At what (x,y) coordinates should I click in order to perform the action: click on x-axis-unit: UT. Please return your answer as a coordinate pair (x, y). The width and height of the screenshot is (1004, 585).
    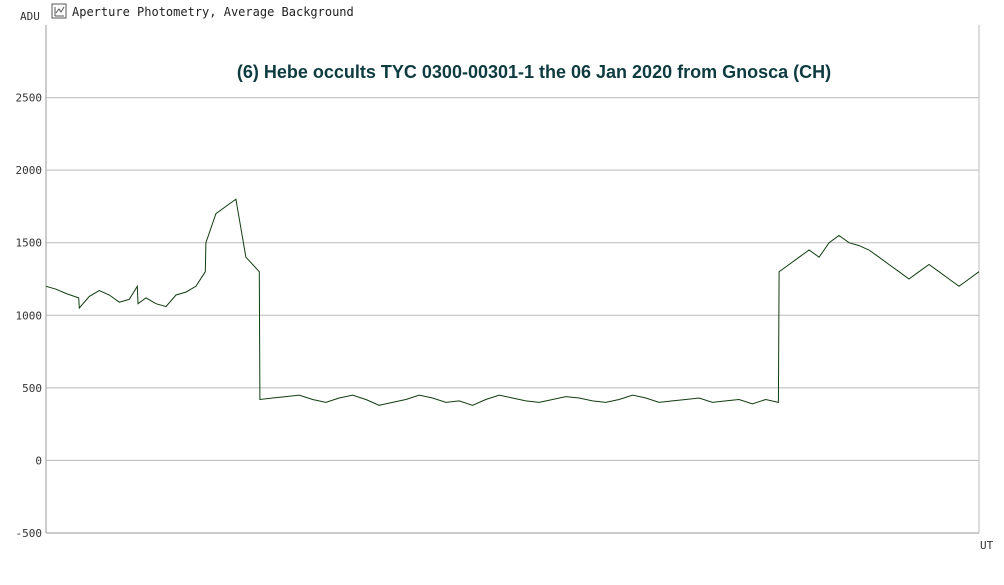
    Looking at the image, I should click on (987, 545).